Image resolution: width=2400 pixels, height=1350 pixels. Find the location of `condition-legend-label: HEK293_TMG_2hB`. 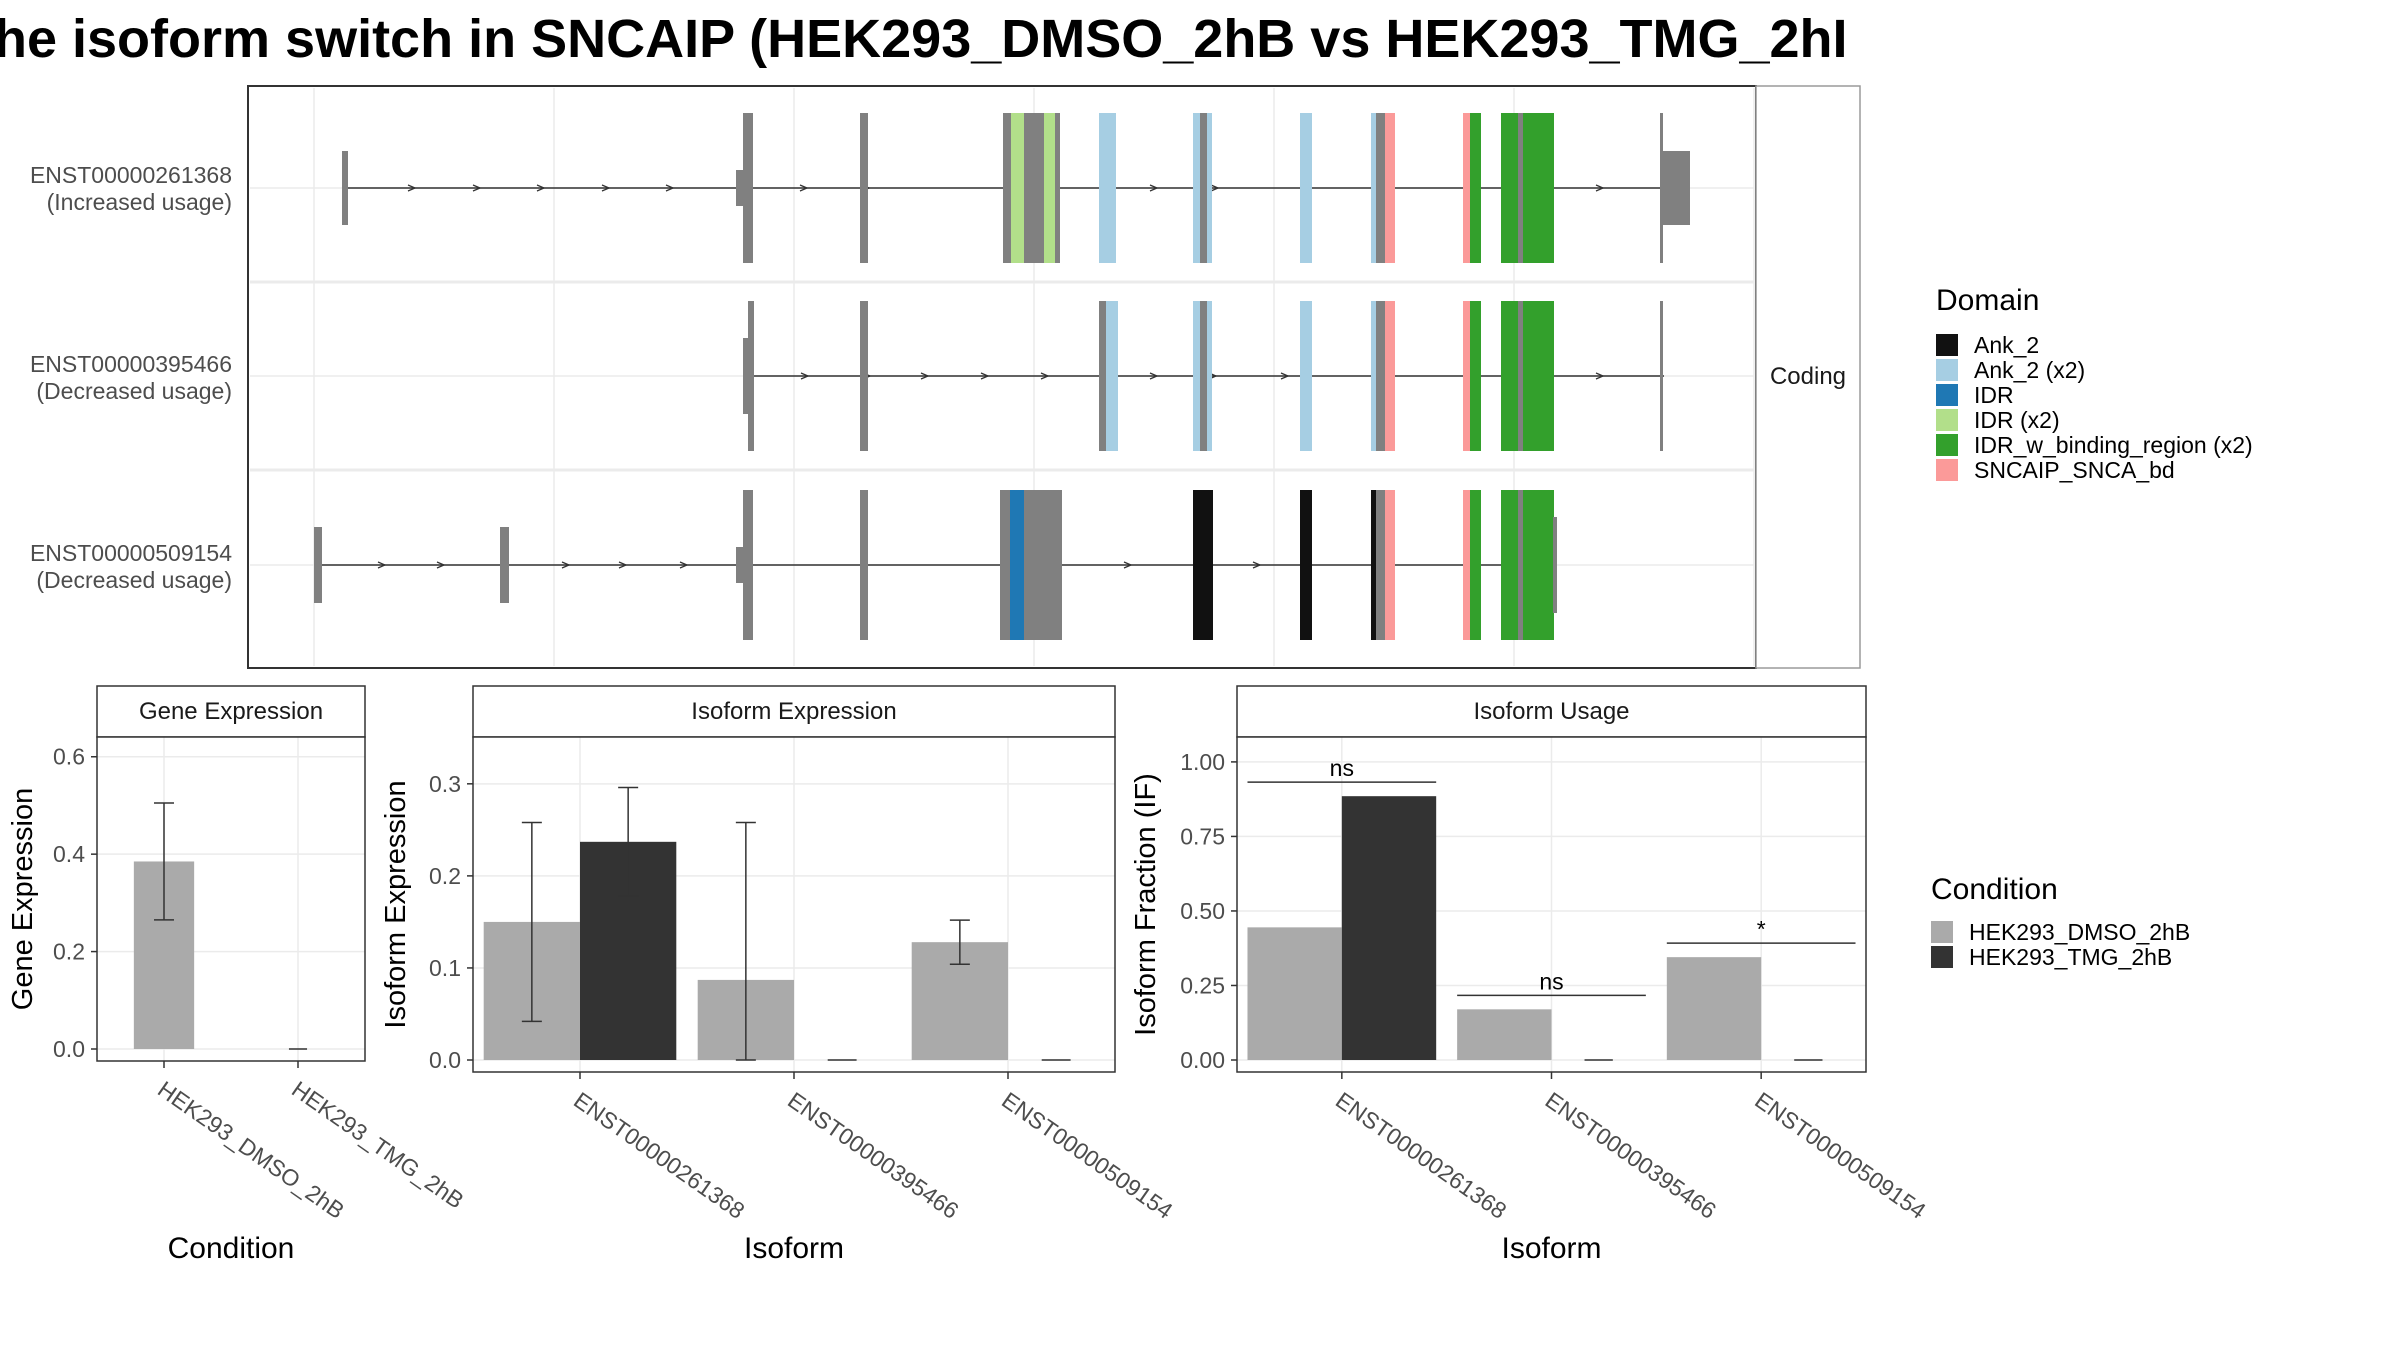

condition-legend-label: HEK293_TMG_2hB is located at coordinates (2070, 957).